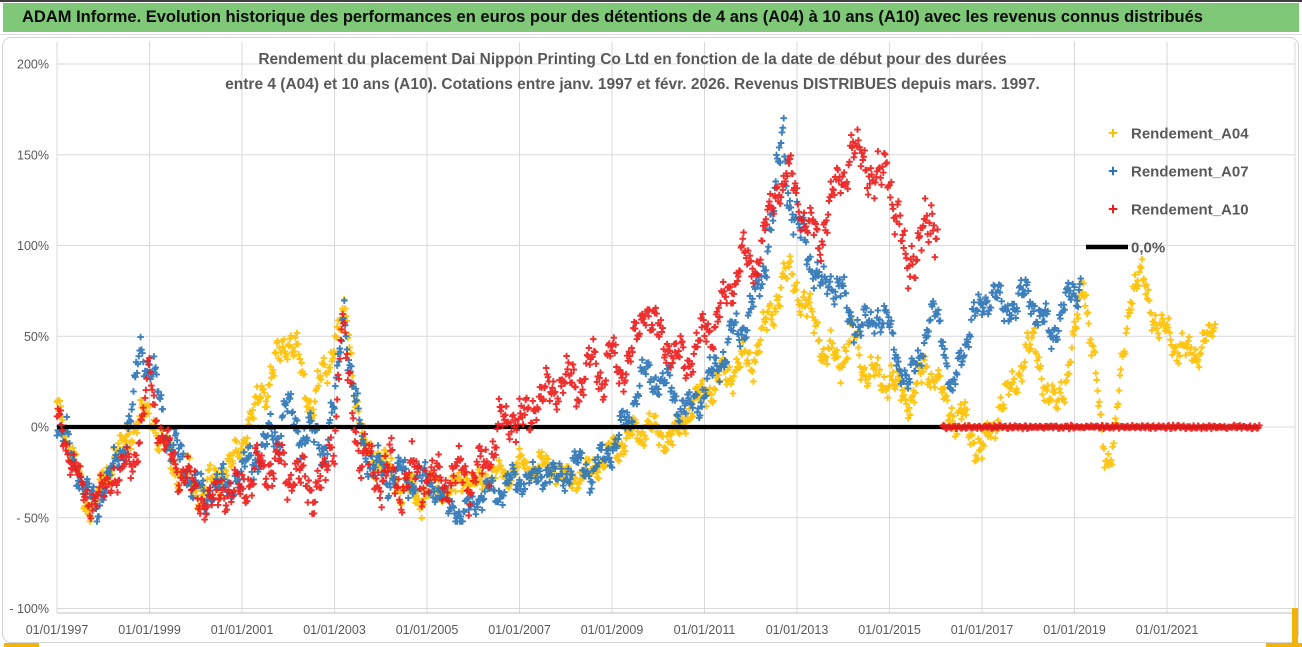  I want to click on y-axis-label: 0%, so click(40, 428).